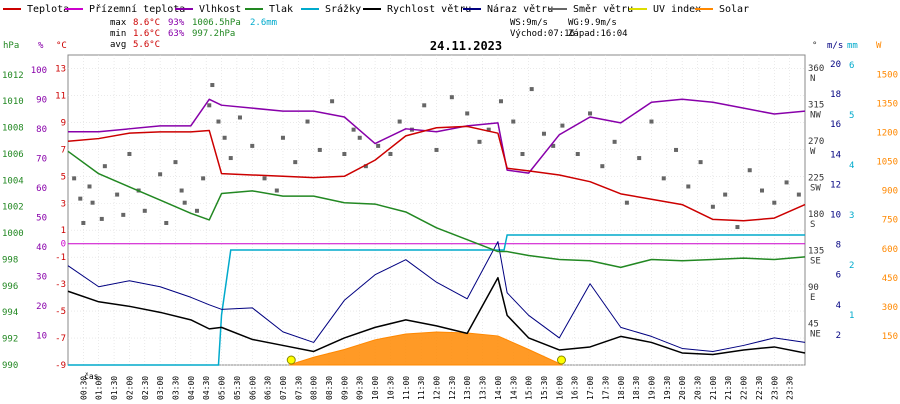 The image size is (900, 404). I want to click on temp-zero-tick: 0, so click(63, 245).